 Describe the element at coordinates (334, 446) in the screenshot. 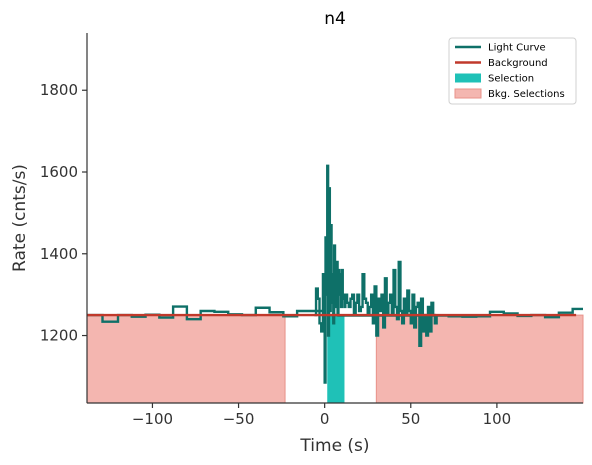

I see `x-axis-label: Time (s)` at that location.